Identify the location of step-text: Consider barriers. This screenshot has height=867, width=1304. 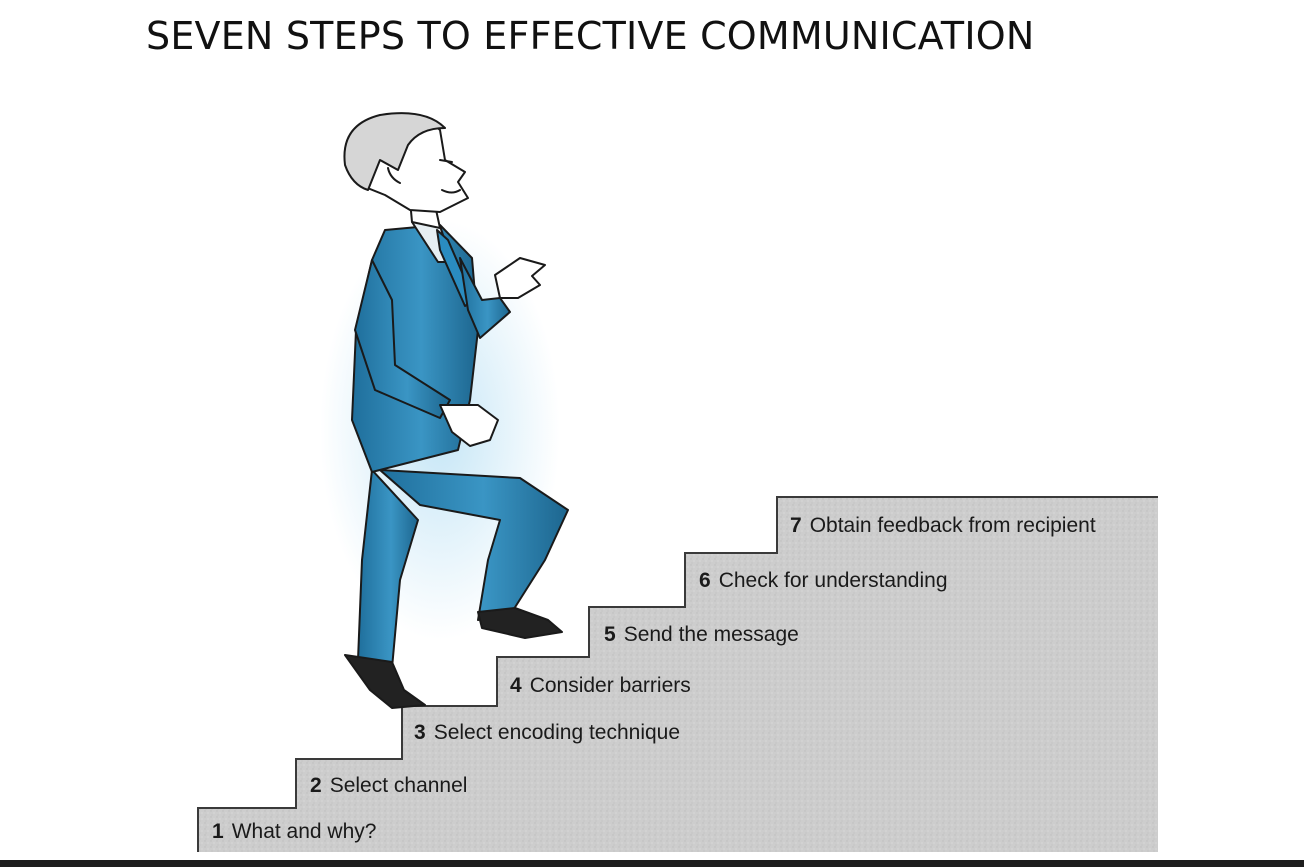
(610, 685).